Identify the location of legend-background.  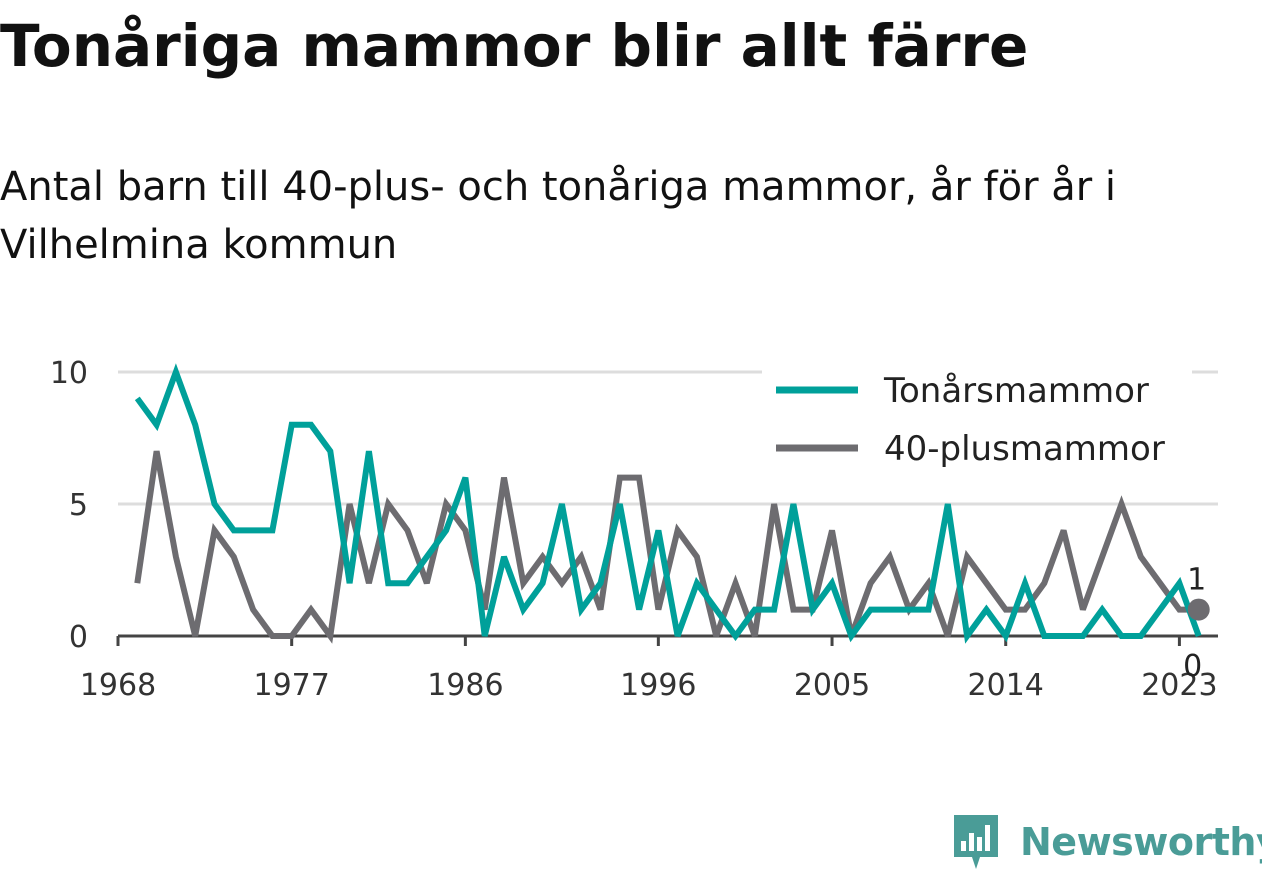
(977, 420).